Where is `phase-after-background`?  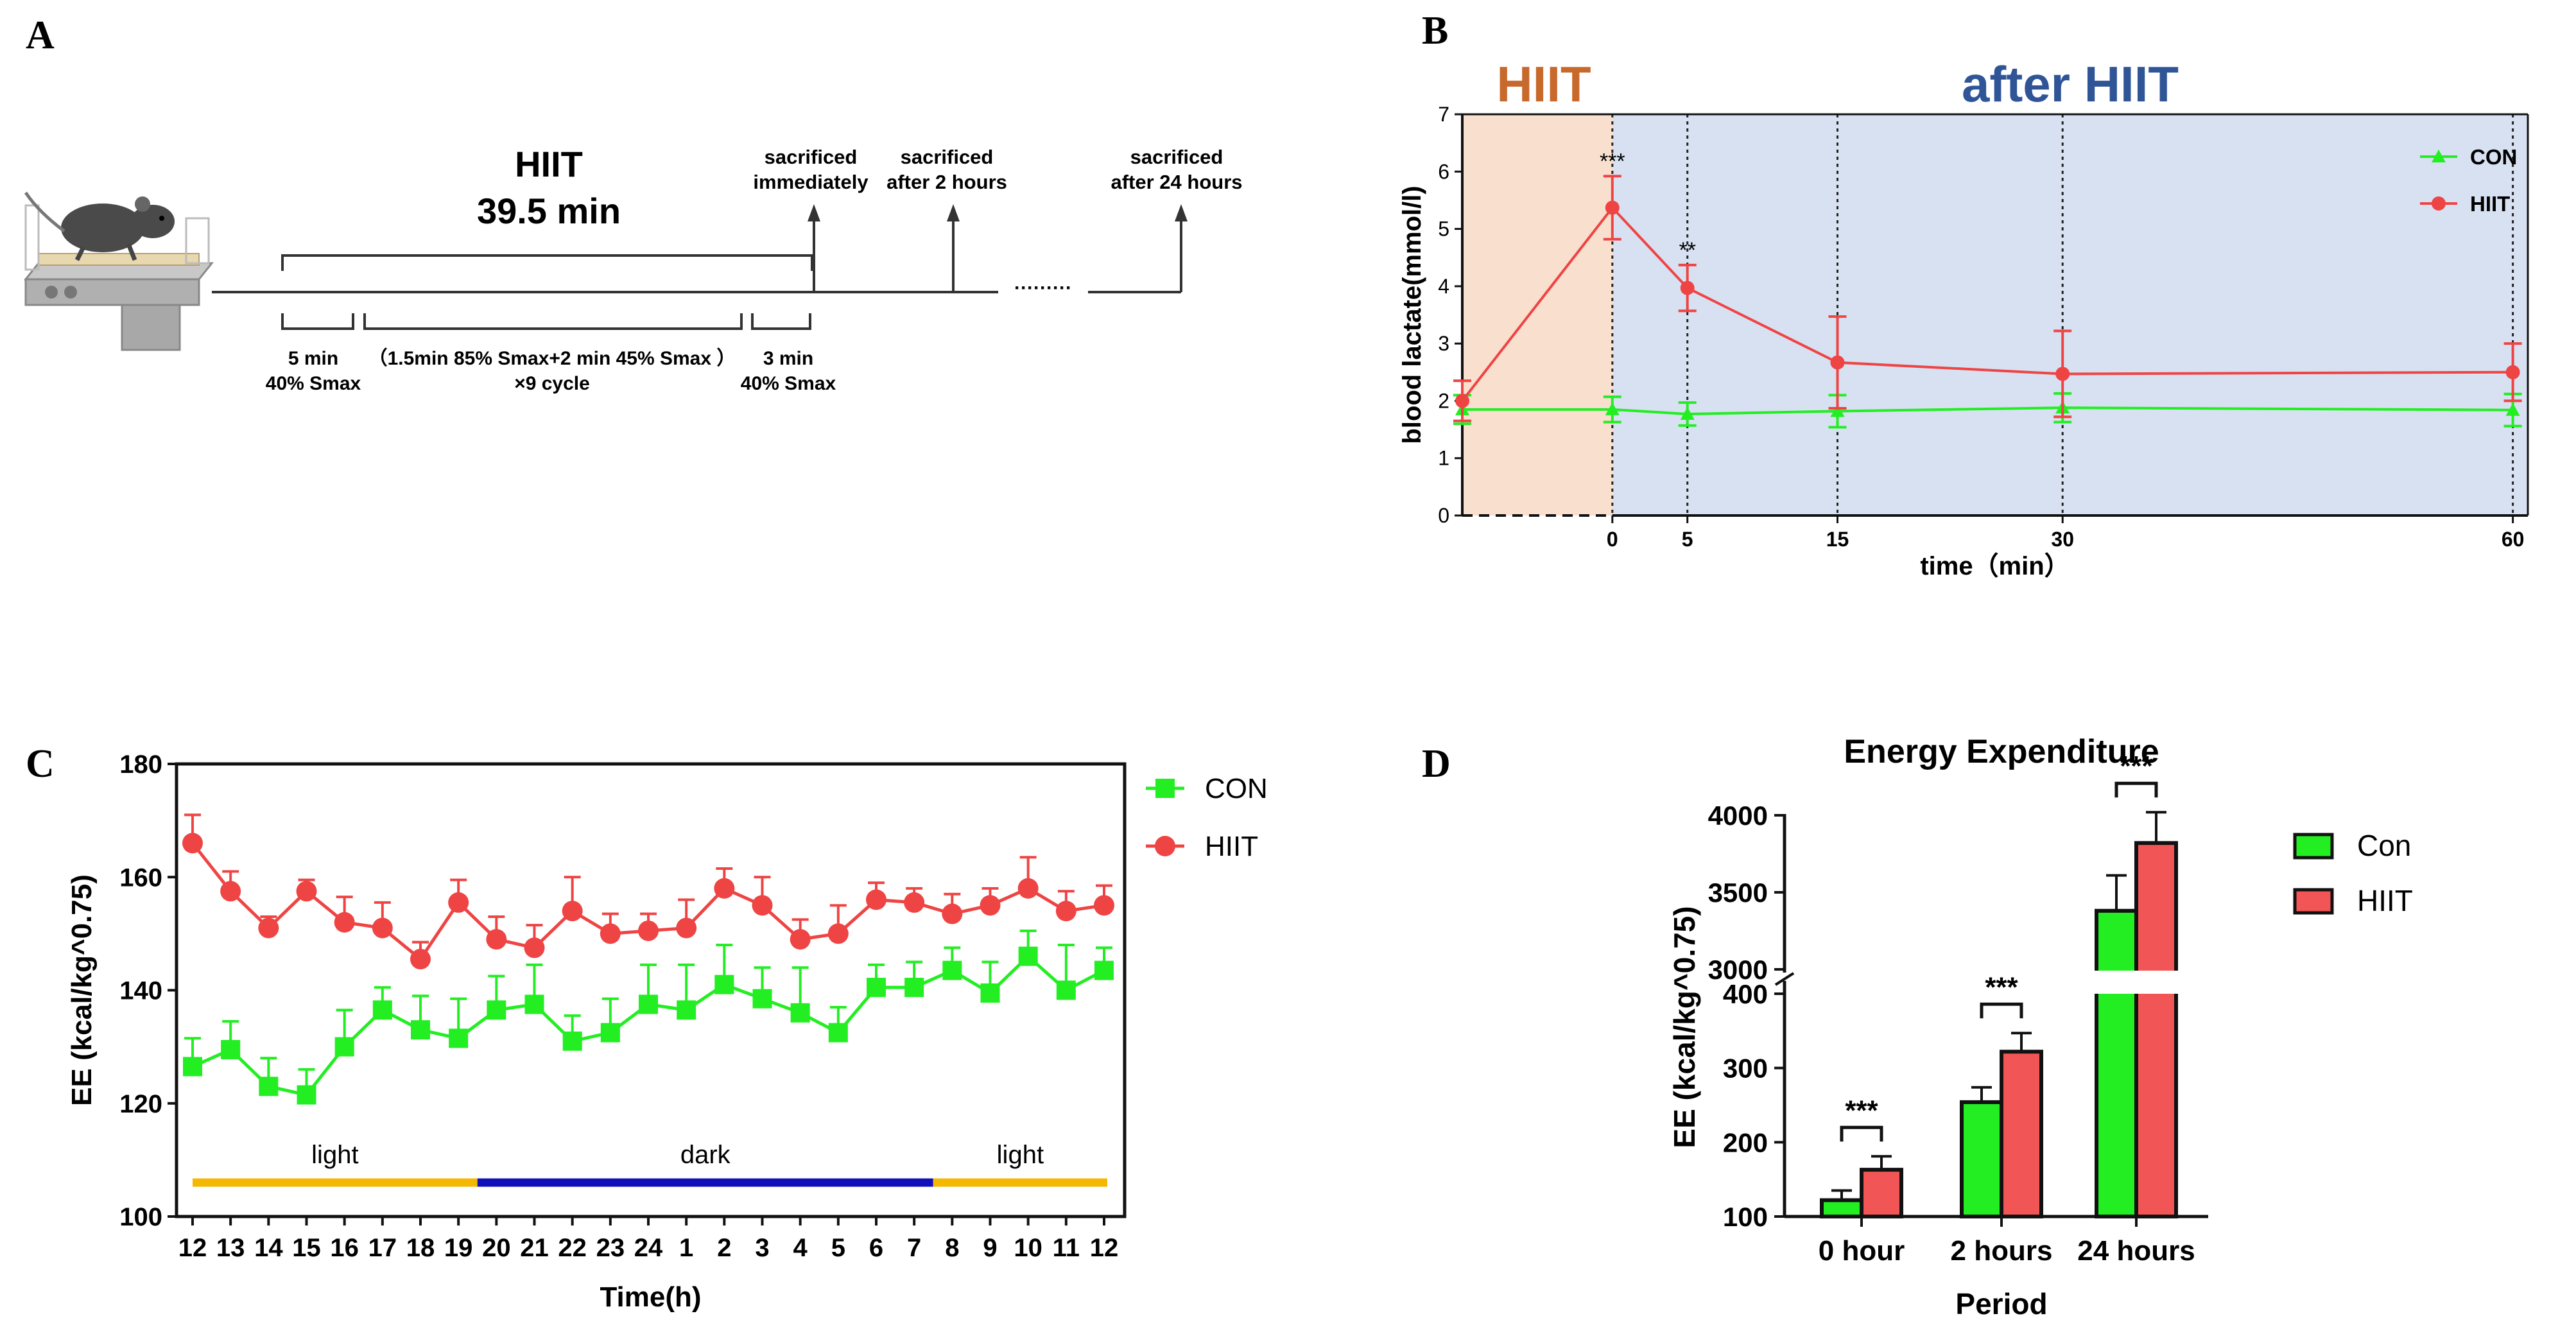
phase-after-background is located at coordinates (2070, 314).